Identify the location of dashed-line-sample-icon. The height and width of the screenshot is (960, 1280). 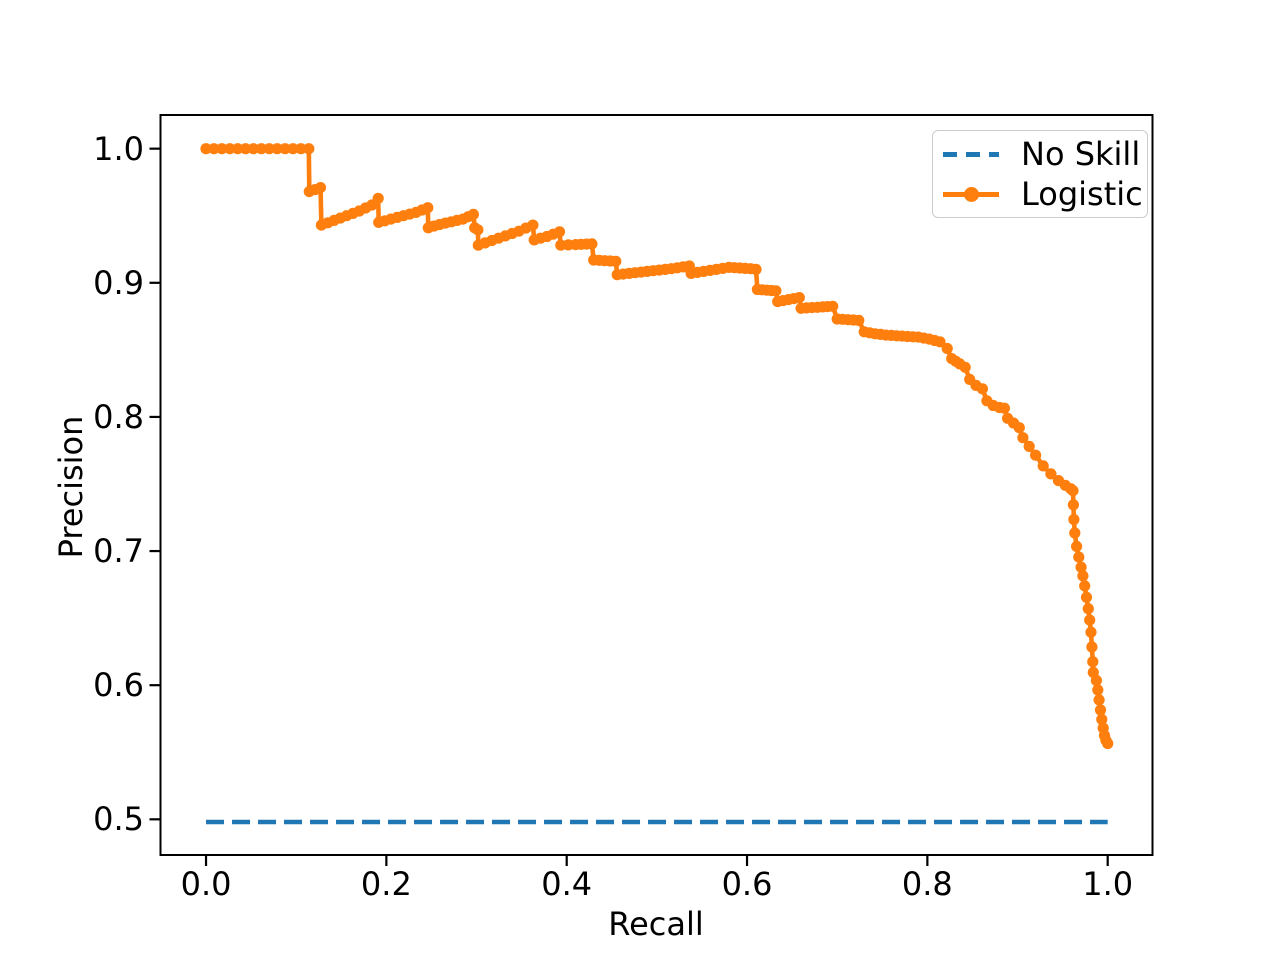
(971, 154).